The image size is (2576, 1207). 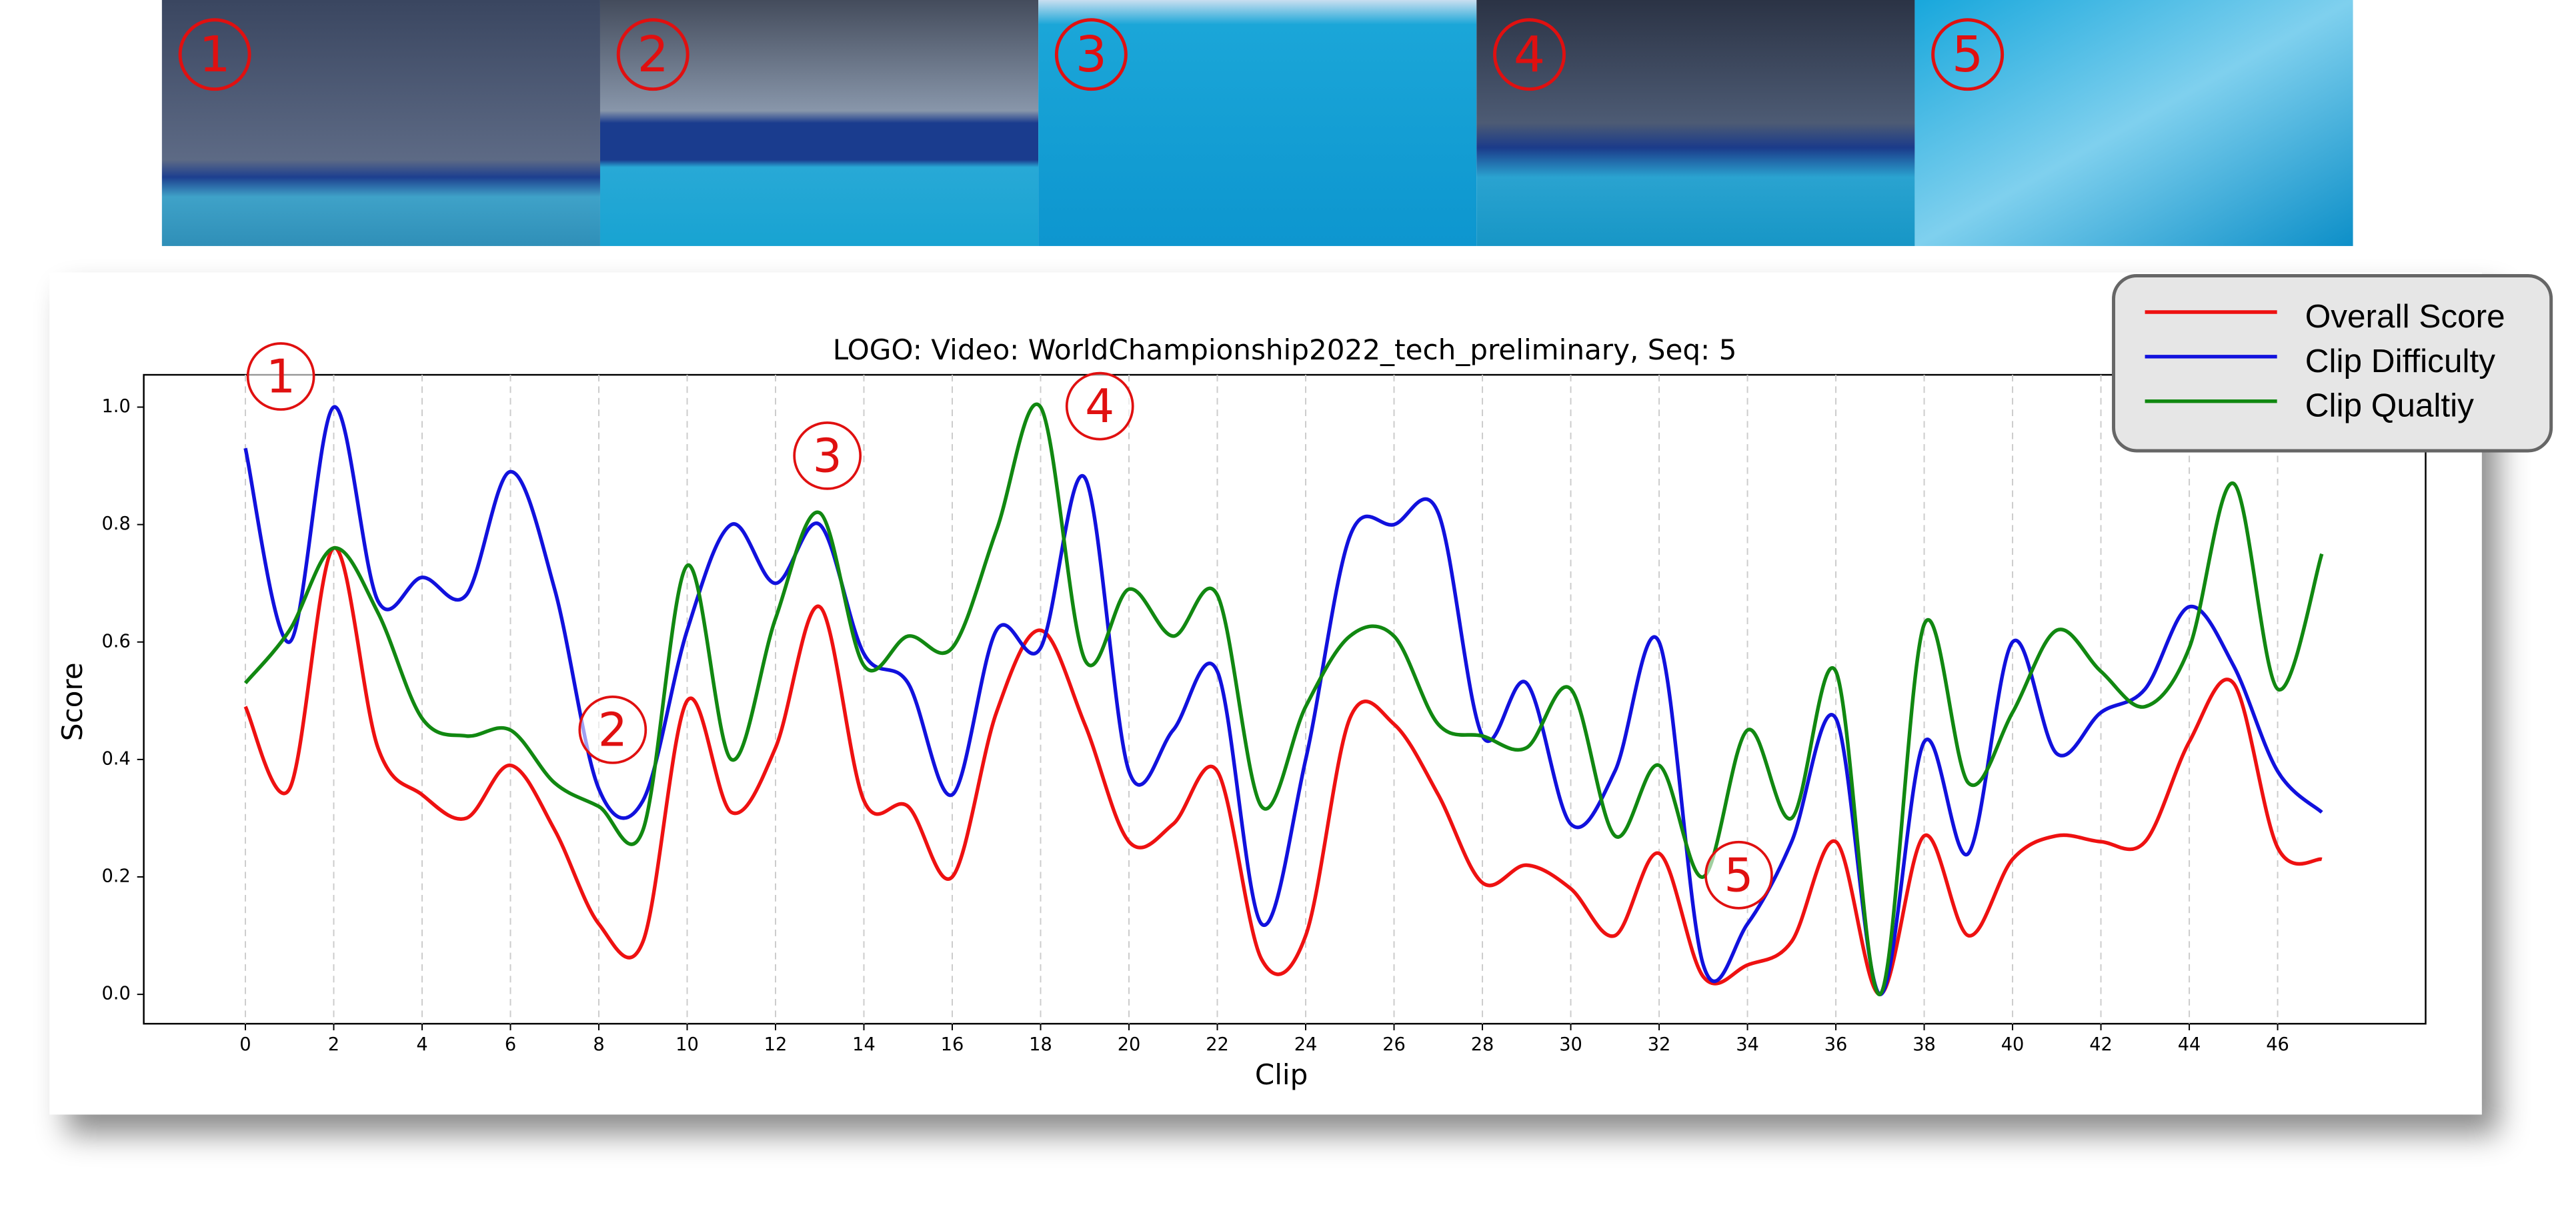 What do you see at coordinates (864, 1044) in the screenshot?
I see `x-tick-label: 14` at bounding box center [864, 1044].